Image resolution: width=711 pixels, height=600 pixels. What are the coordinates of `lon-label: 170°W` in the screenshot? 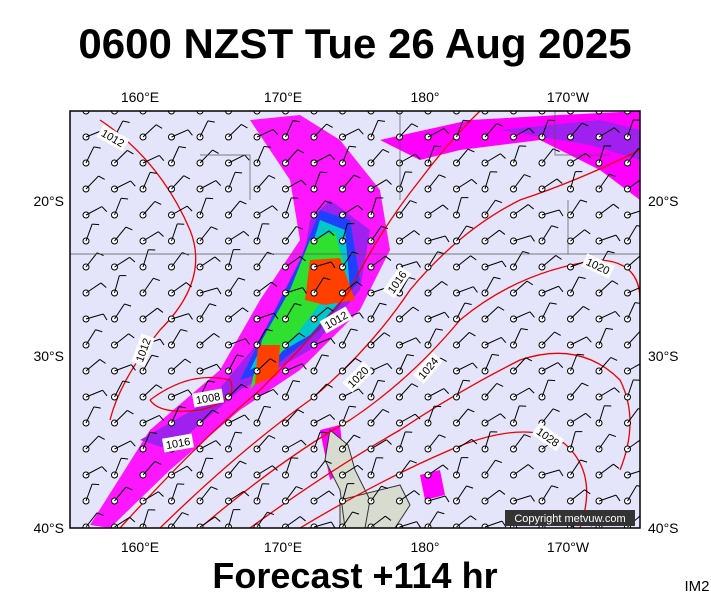 It's located at (568, 547).